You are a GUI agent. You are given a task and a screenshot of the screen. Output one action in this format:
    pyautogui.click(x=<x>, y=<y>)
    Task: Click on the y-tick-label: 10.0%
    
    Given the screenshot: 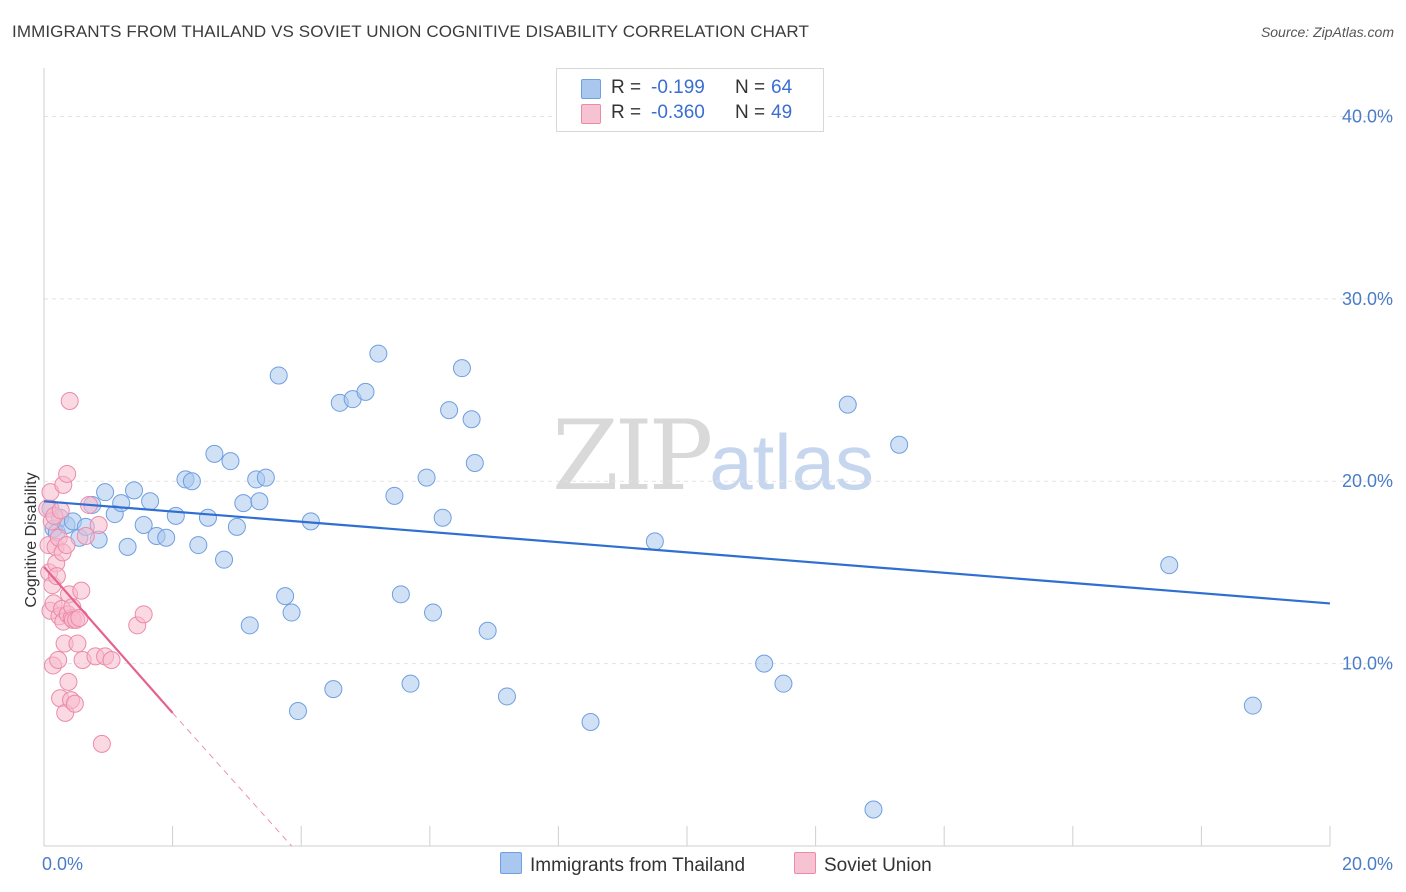 What is the action you would take?
    pyautogui.click(x=1367, y=664)
    